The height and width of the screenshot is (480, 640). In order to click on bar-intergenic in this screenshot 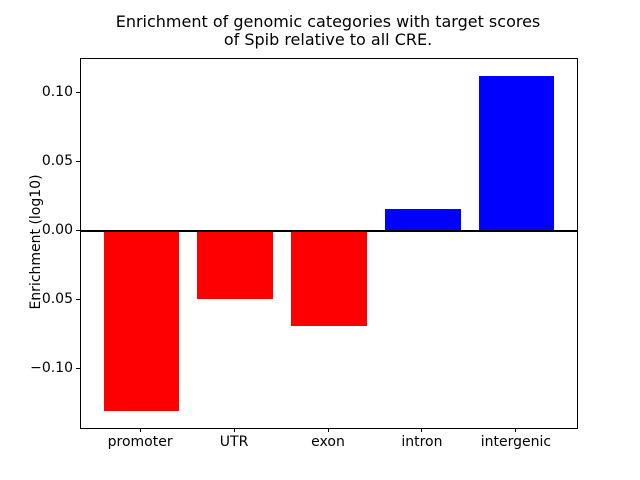, I will do `click(517, 153)`.